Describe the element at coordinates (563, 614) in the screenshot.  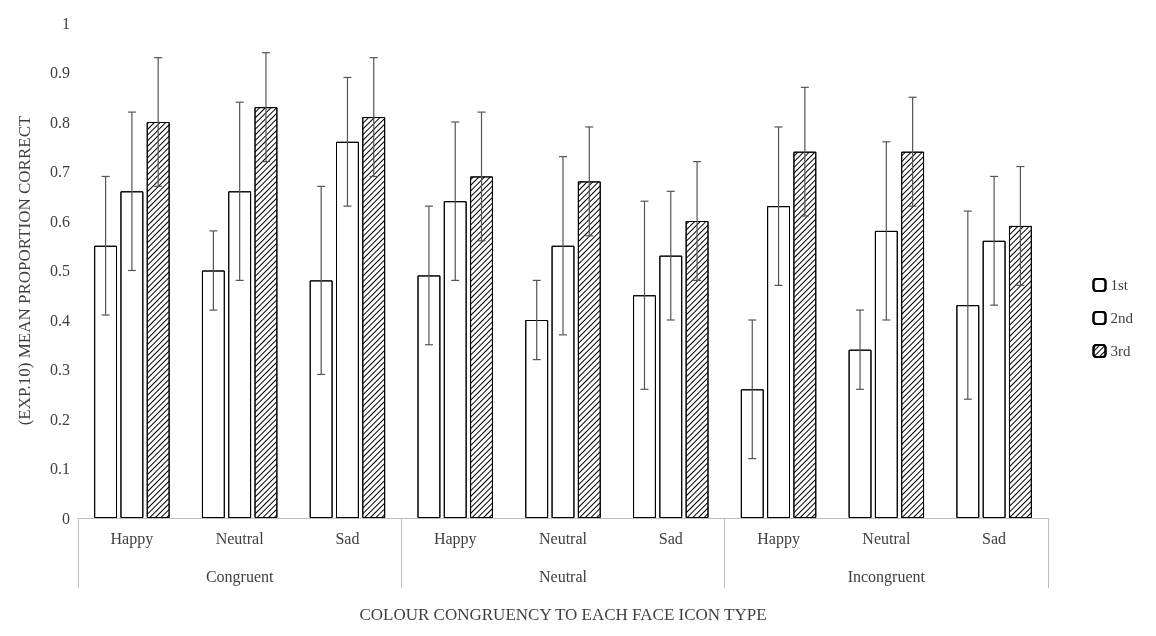
I see `x-axis-title: COLOUR CONGRUENCY TO EACH FACE ICON TYPE` at that location.